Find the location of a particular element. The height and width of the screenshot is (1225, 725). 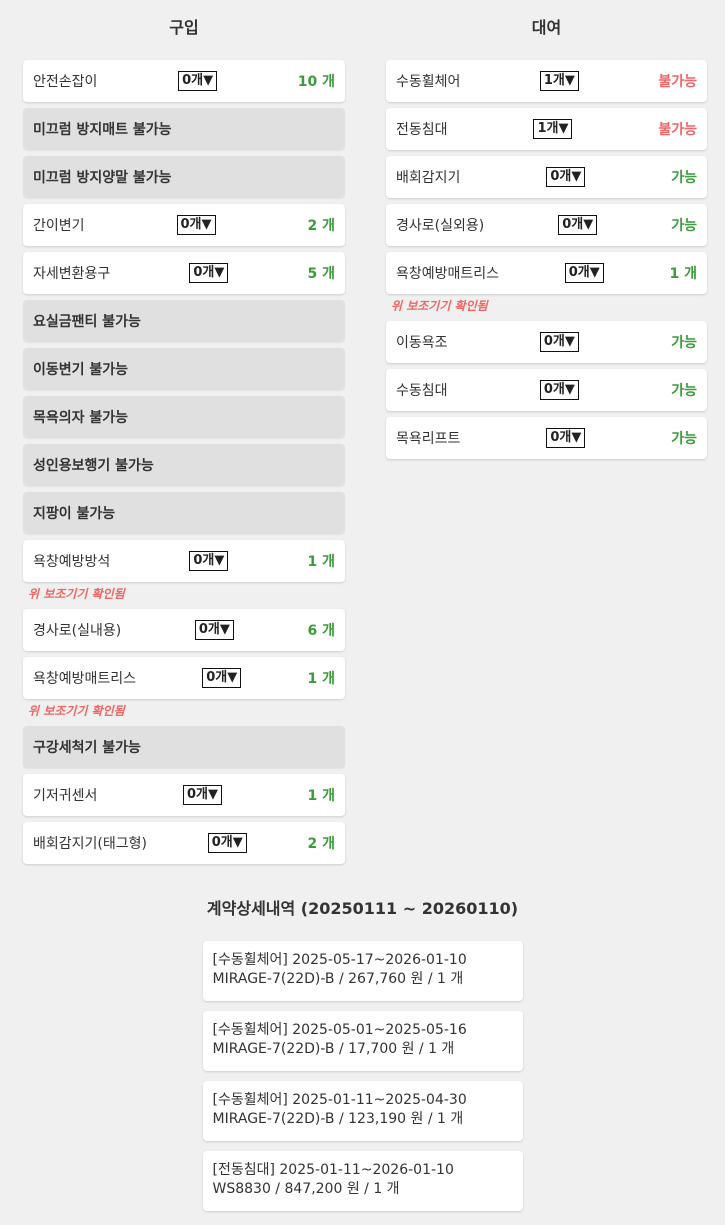

item-name: 자세변환용구 is located at coordinates (72, 274).